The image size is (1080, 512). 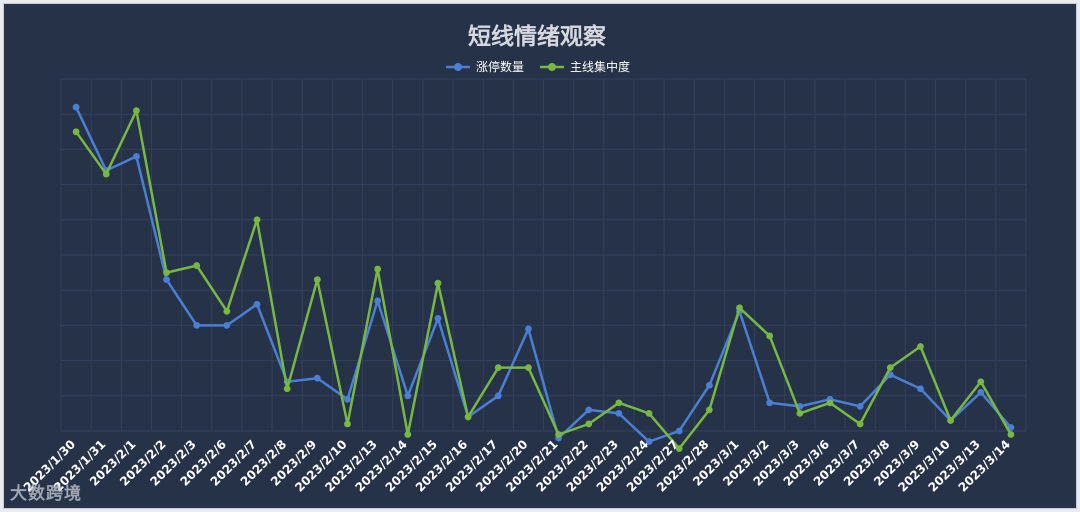 What do you see at coordinates (538, 66) in the screenshot?
I see `legend: 涨停数量 主线集中度` at bounding box center [538, 66].